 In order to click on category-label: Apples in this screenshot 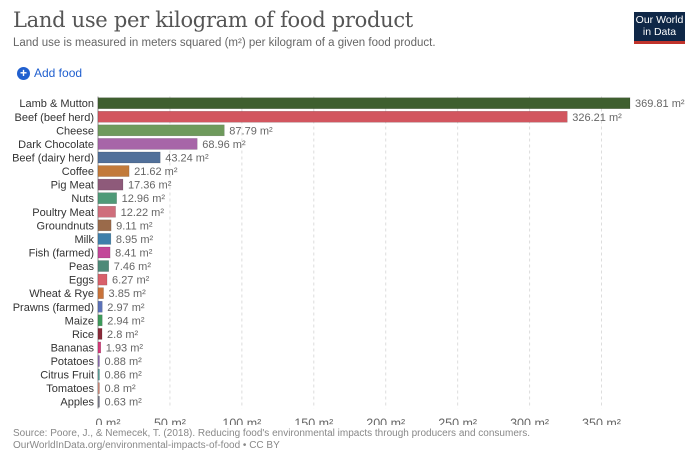, I will do `click(77, 403)`.